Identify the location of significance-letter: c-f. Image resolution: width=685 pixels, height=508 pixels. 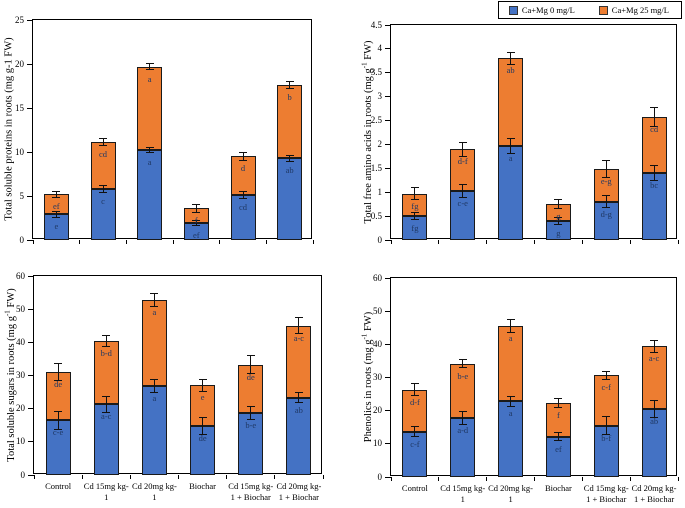
(606, 387).